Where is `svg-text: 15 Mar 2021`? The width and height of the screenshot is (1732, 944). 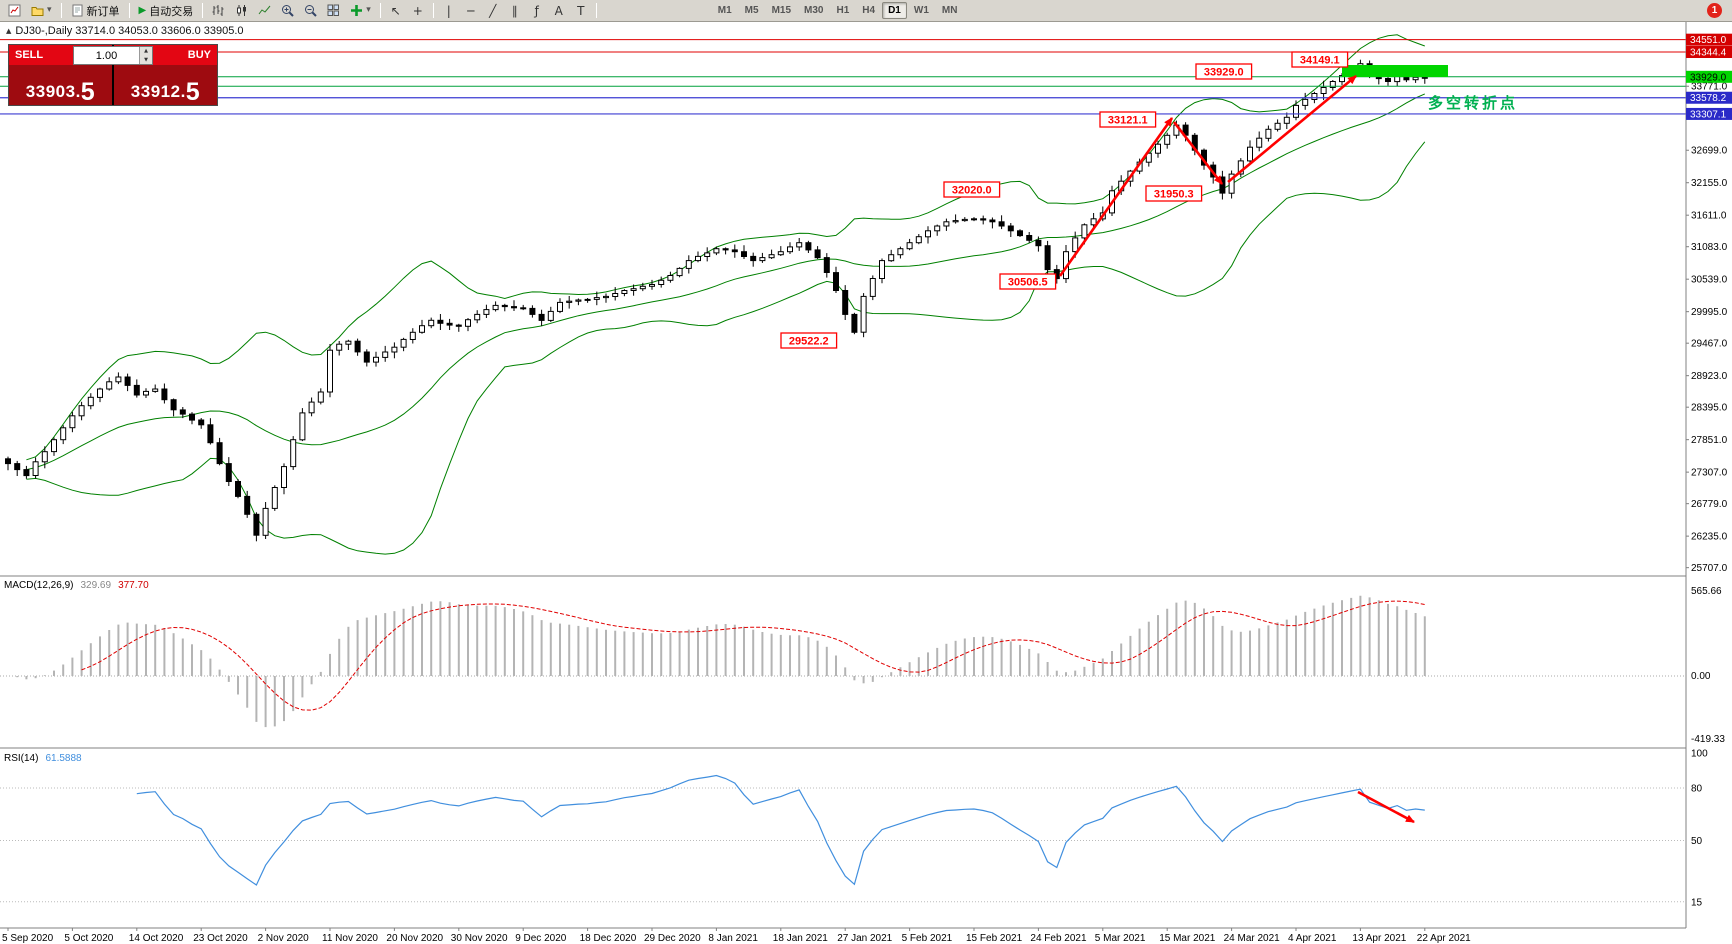
svg-text: 15 Mar 2021 is located at coordinates (1187, 938).